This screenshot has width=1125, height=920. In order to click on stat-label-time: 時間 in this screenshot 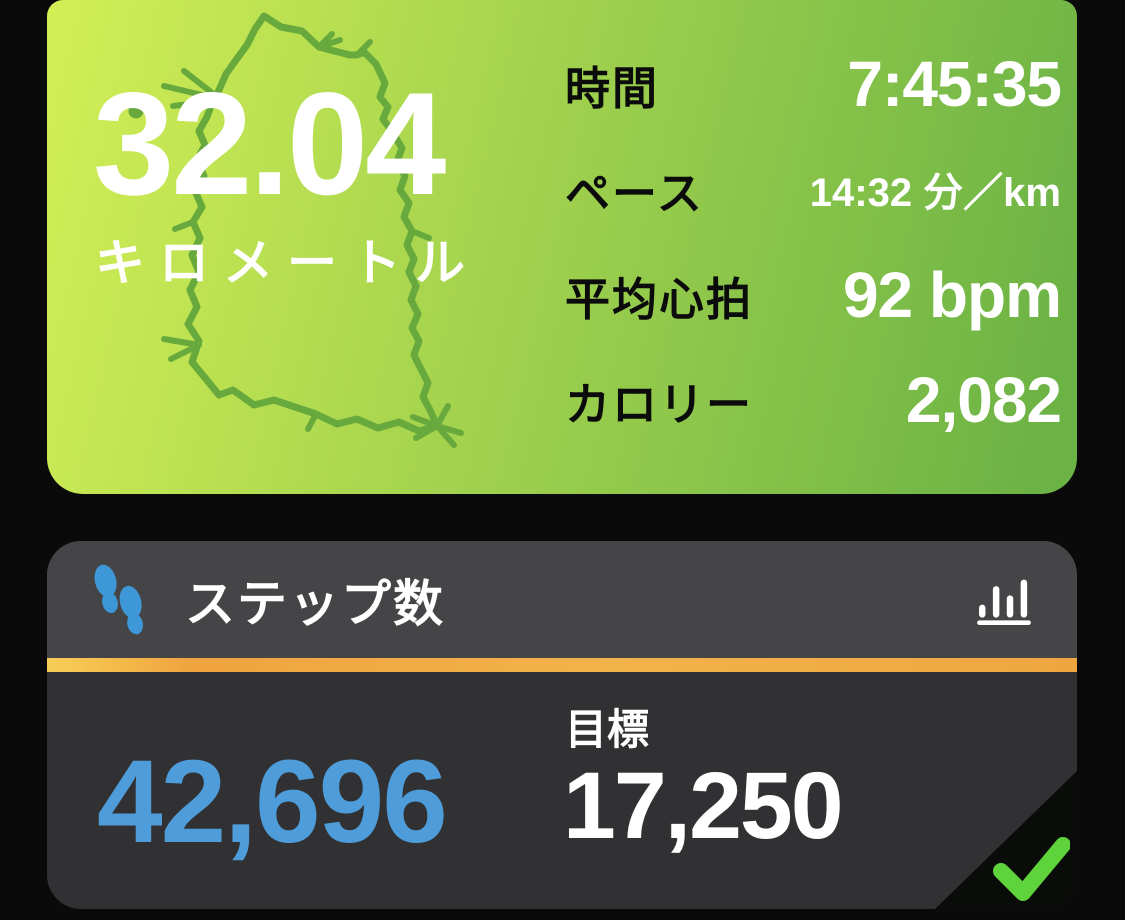, I will do `click(612, 88)`.